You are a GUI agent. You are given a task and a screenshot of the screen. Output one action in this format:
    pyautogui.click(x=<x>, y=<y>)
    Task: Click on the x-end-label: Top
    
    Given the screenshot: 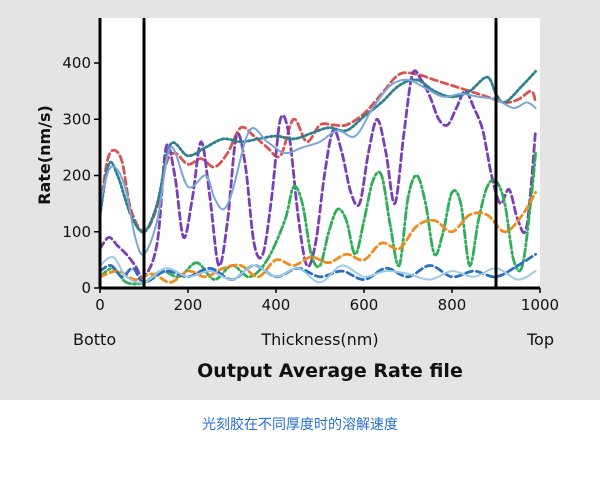 What is the action you would take?
    pyautogui.click(x=540, y=339)
    